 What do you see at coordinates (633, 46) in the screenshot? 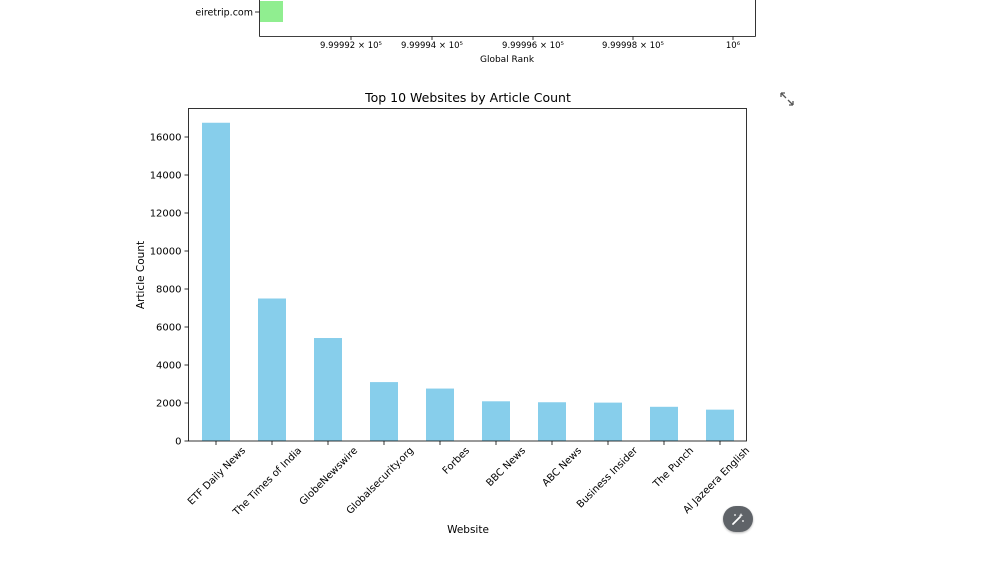
I see `top-chart-xtick-label: 9.99998 × 10⁵` at bounding box center [633, 46].